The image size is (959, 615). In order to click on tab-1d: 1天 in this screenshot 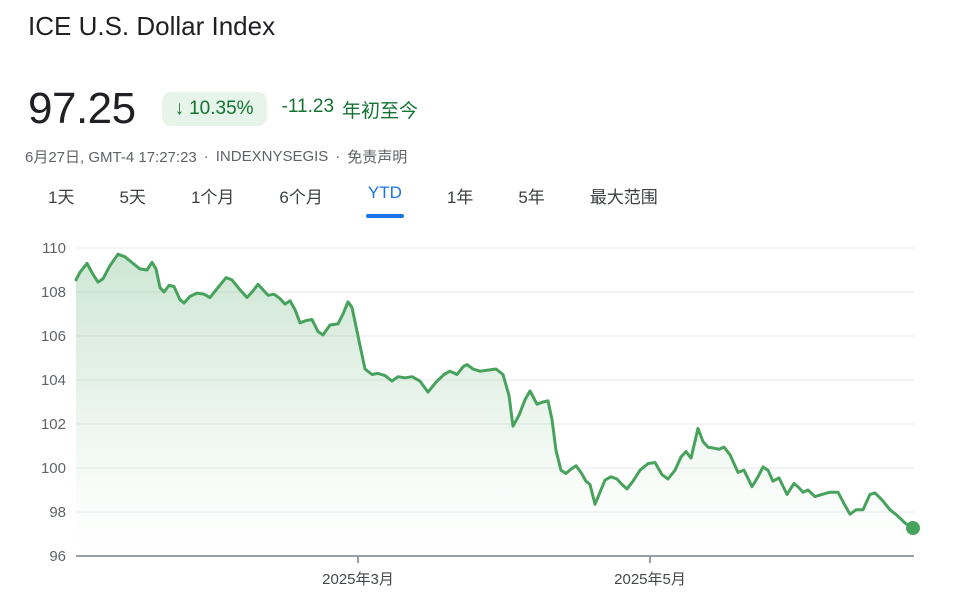, I will do `click(61, 199)`.